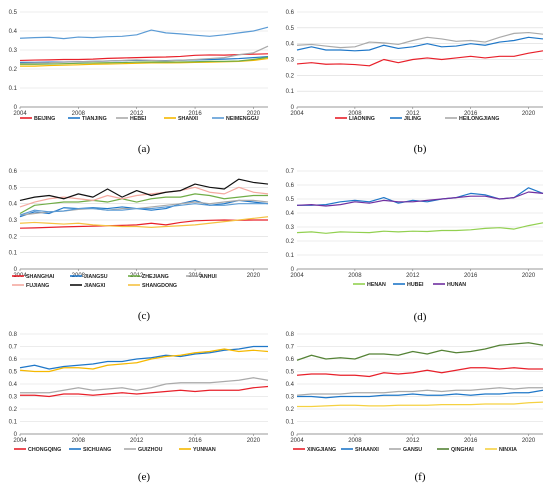 The image size is (550, 487). I want to click on series-line-shanghai, so click(143, 224).